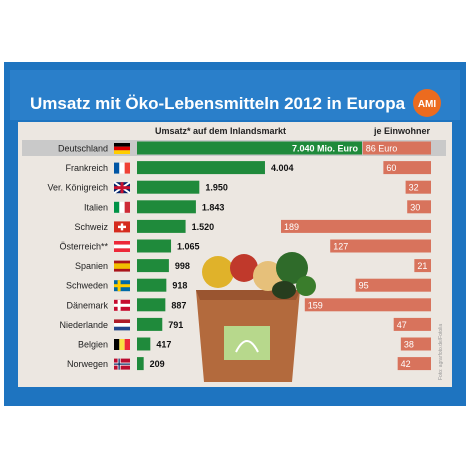 Image resolution: width=470 pixels, height=470 pixels. I want to click on umsatz-label-12: 209, so click(157, 364).